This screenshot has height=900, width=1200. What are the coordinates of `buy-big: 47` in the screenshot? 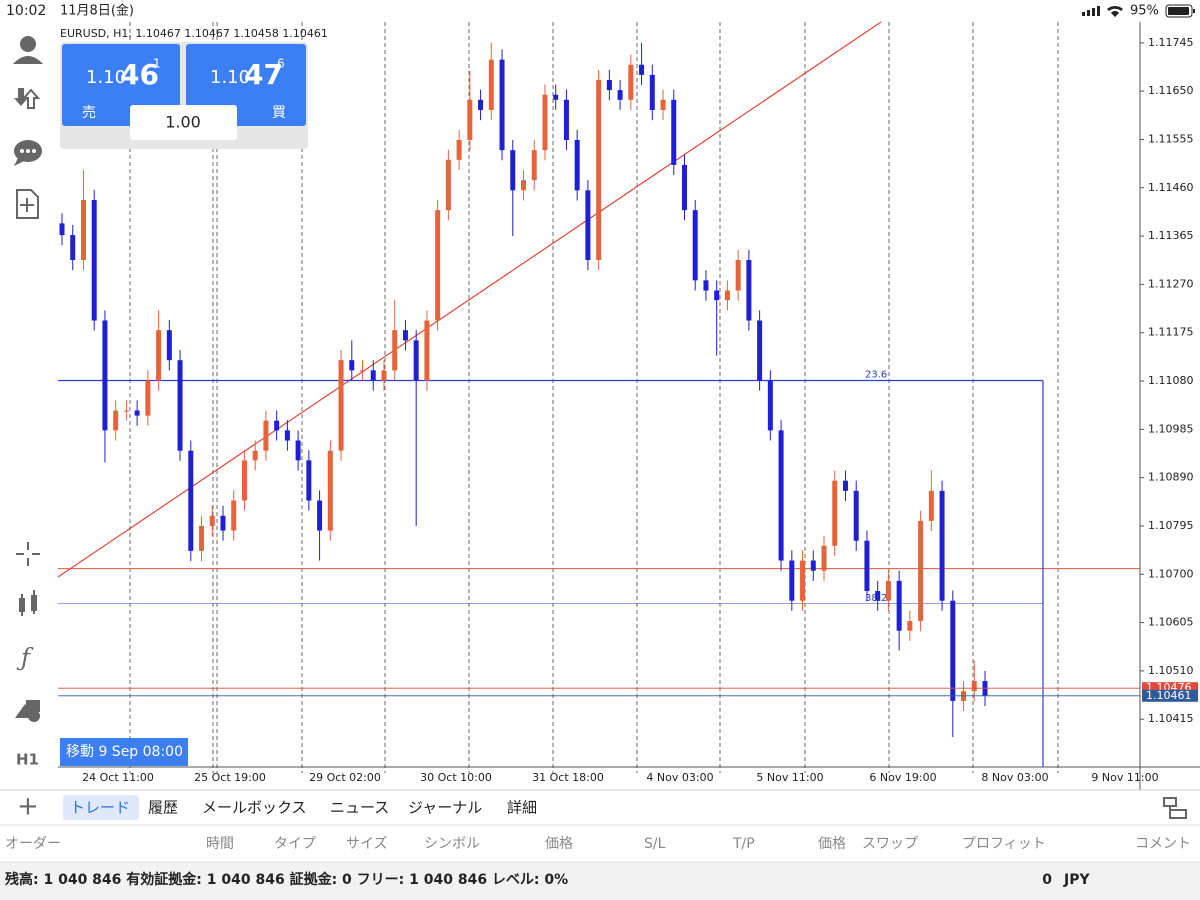 It's located at (263, 74).